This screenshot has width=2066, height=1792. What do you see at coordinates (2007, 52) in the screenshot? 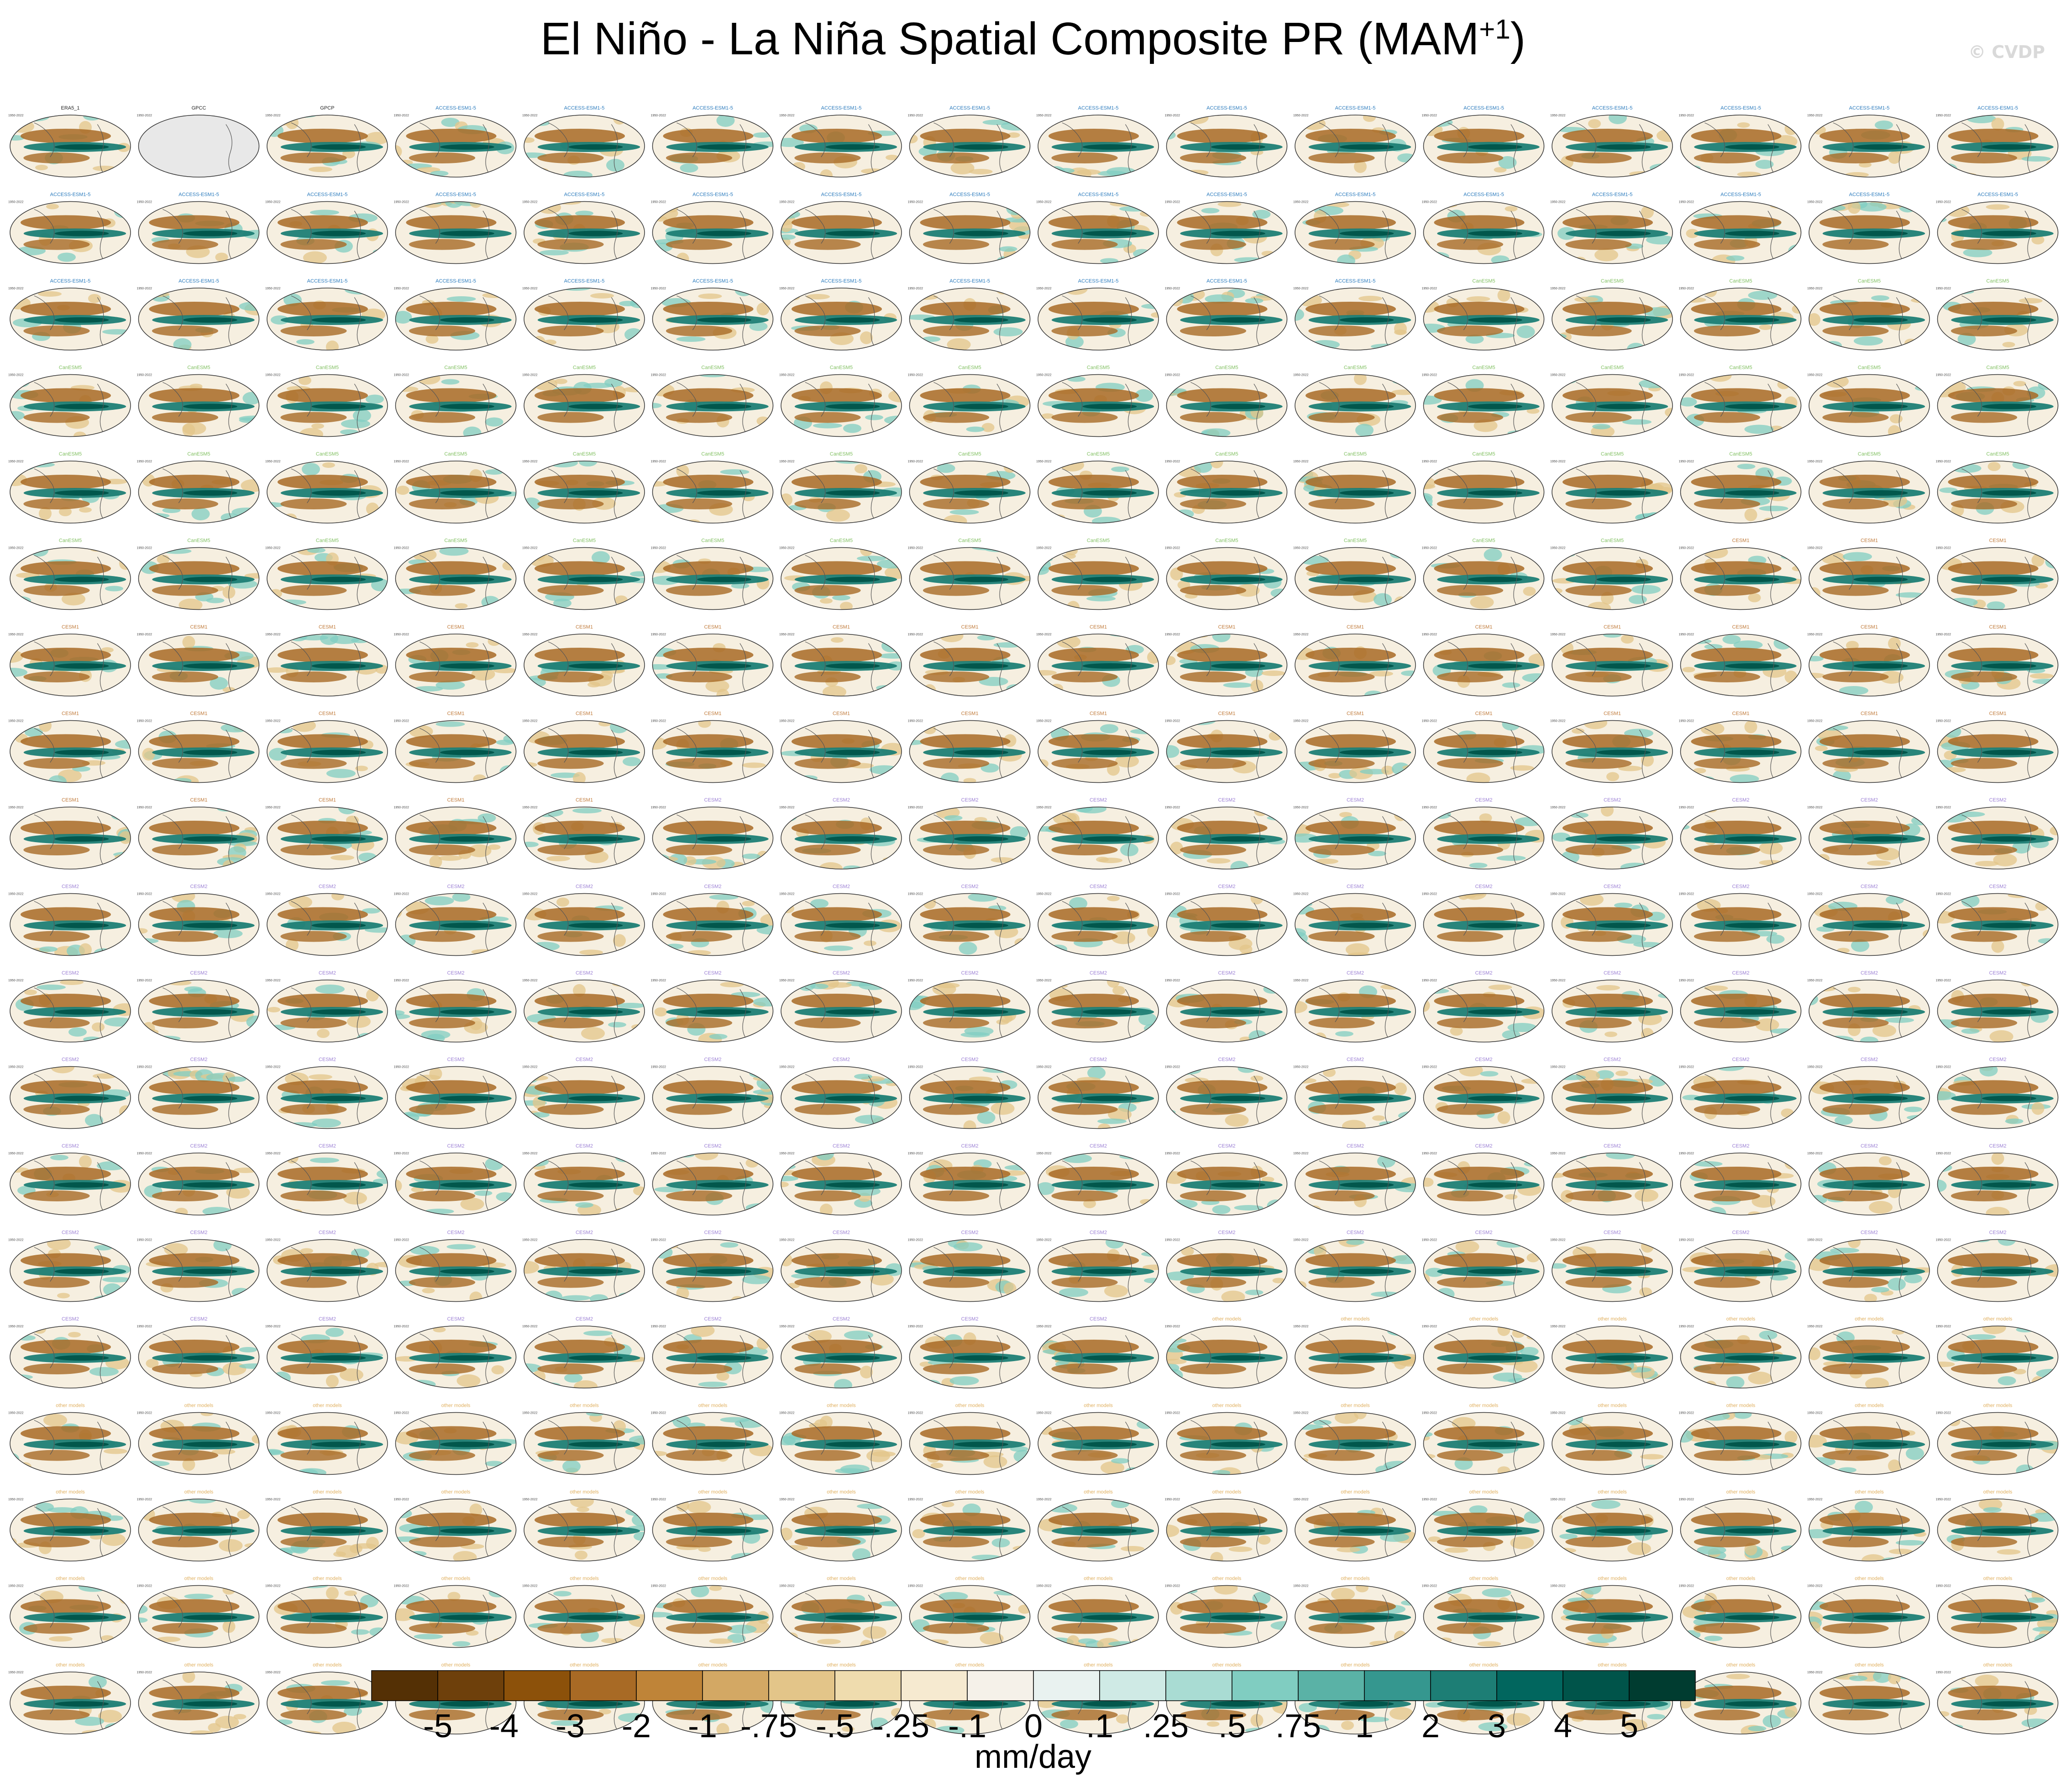
I see `copyright-label: © CVDP` at bounding box center [2007, 52].